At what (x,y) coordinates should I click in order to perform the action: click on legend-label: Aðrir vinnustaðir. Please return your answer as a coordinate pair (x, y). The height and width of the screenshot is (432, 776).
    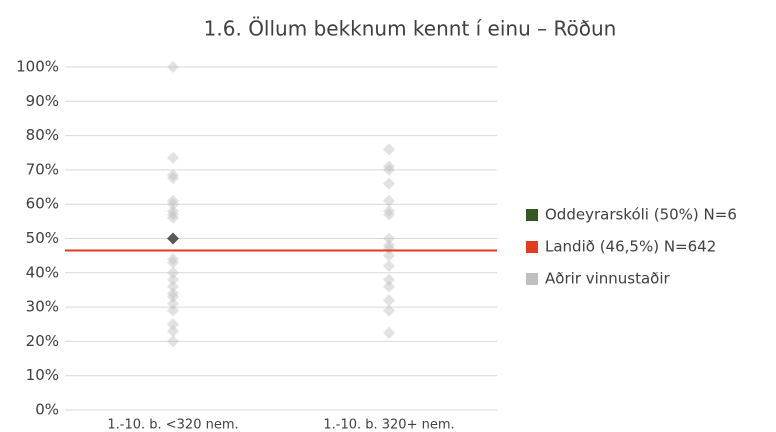
    Looking at the image, I should click on (608, 279).